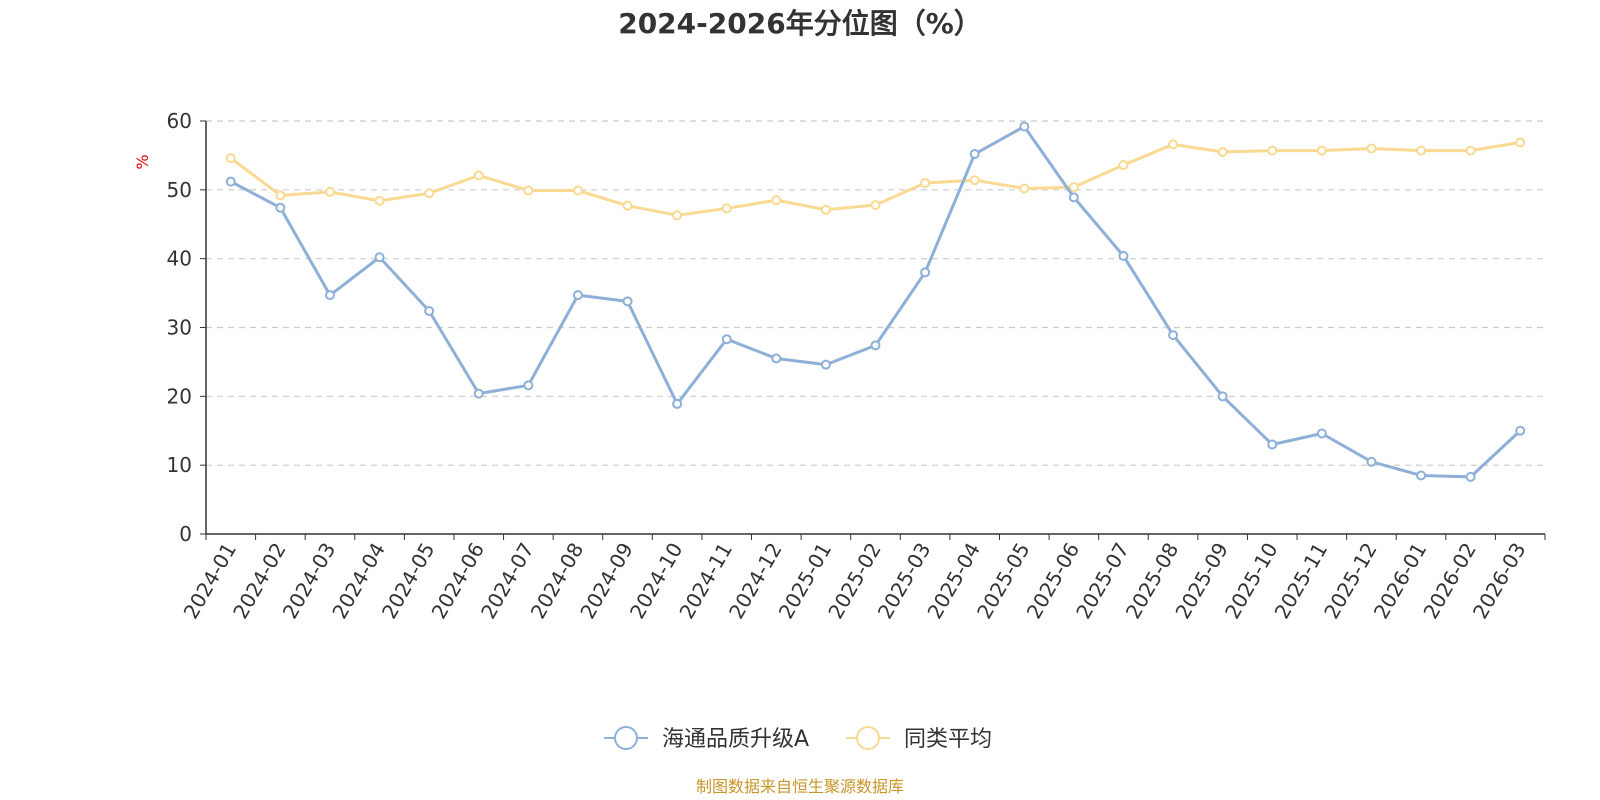 This screenshot has width=1600, height=800. What do you see at coordinates (948, 739) in the screenshot?
I see `legend-label-series-1: 同类平均` at bounding box center [948, 739].